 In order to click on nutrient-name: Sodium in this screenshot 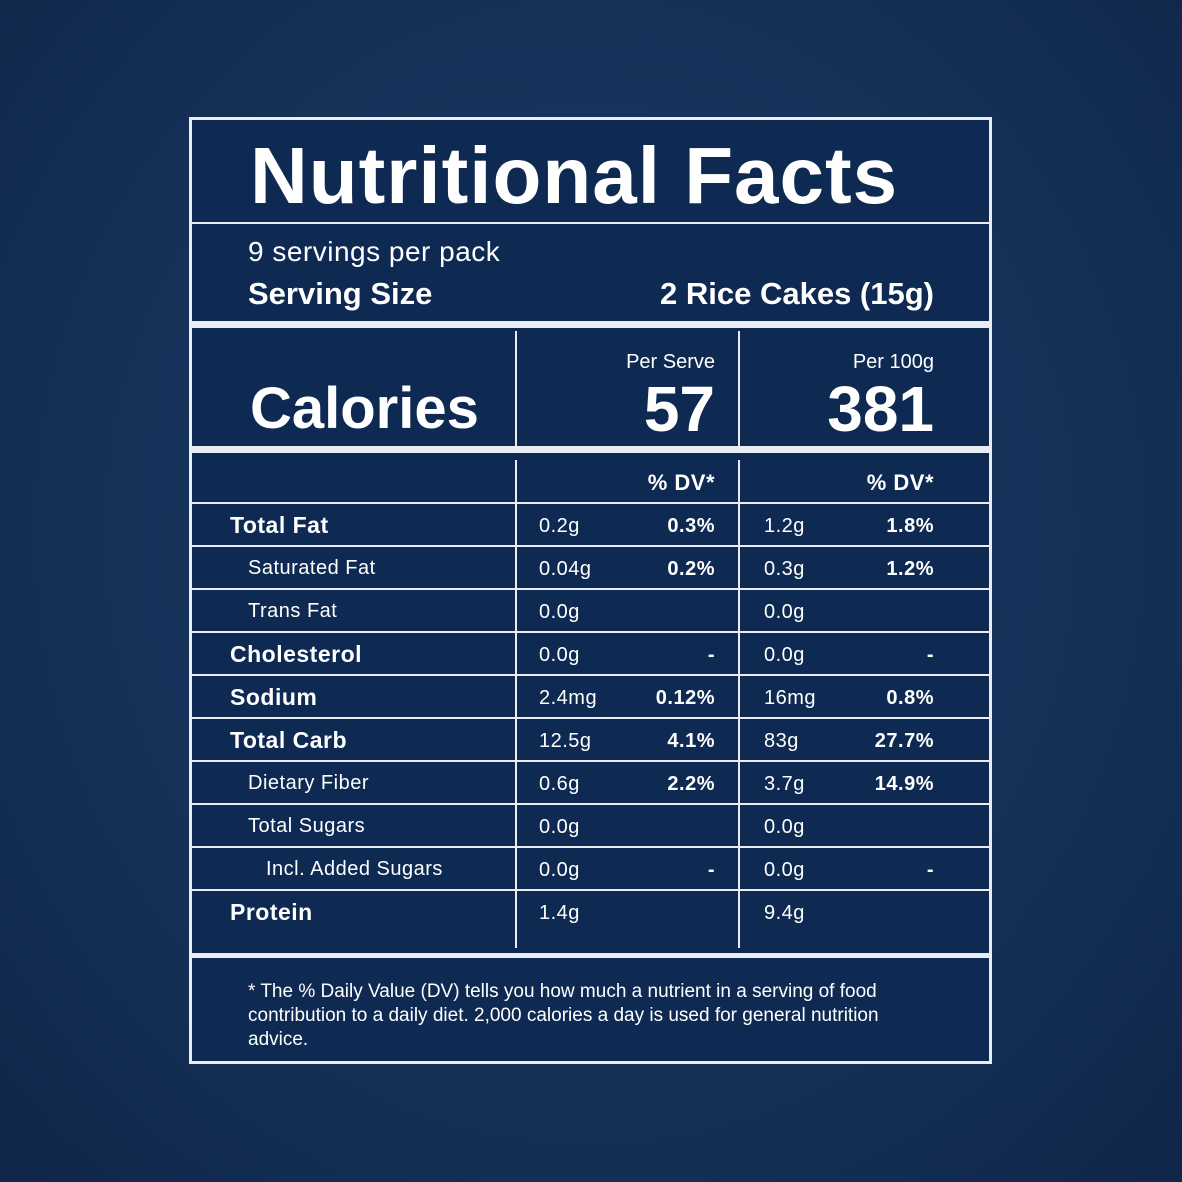, I will do `click(274, 697)`.